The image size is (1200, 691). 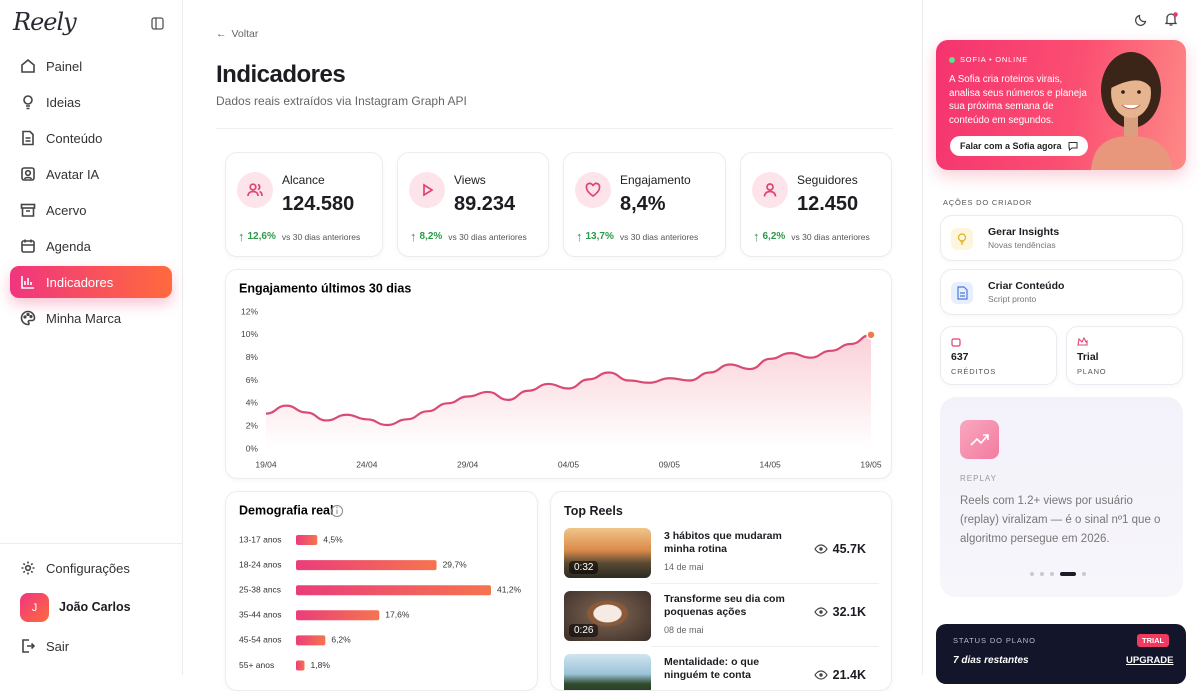 What do you see at coordinates (1150, 660) in the screenshot?
I see `upgrade-link: UPGRADE` at bounding box center [1150, 660].